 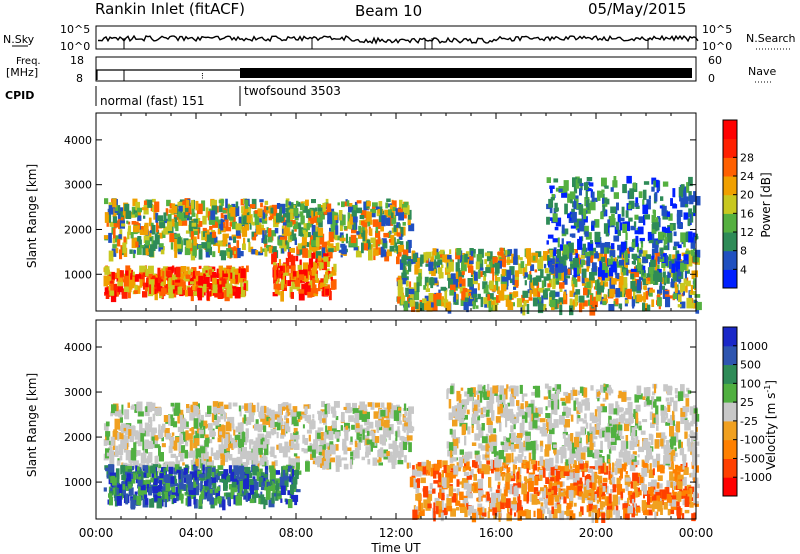 I want to click on nsky-trace, so click(x=398, y=39).